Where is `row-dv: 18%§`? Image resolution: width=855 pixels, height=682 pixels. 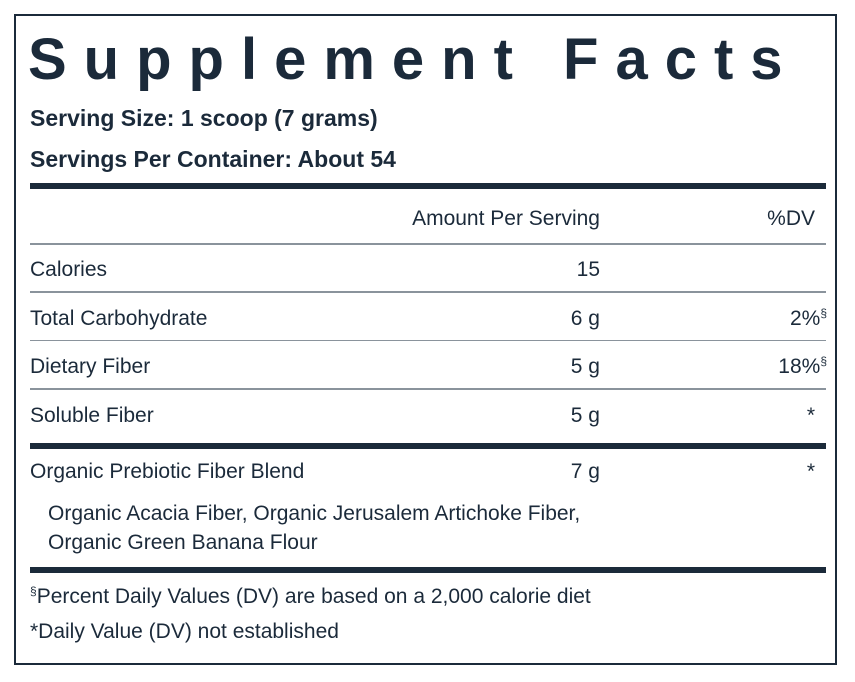 row-dv: 18%§ is located at coordinates (802, 367).